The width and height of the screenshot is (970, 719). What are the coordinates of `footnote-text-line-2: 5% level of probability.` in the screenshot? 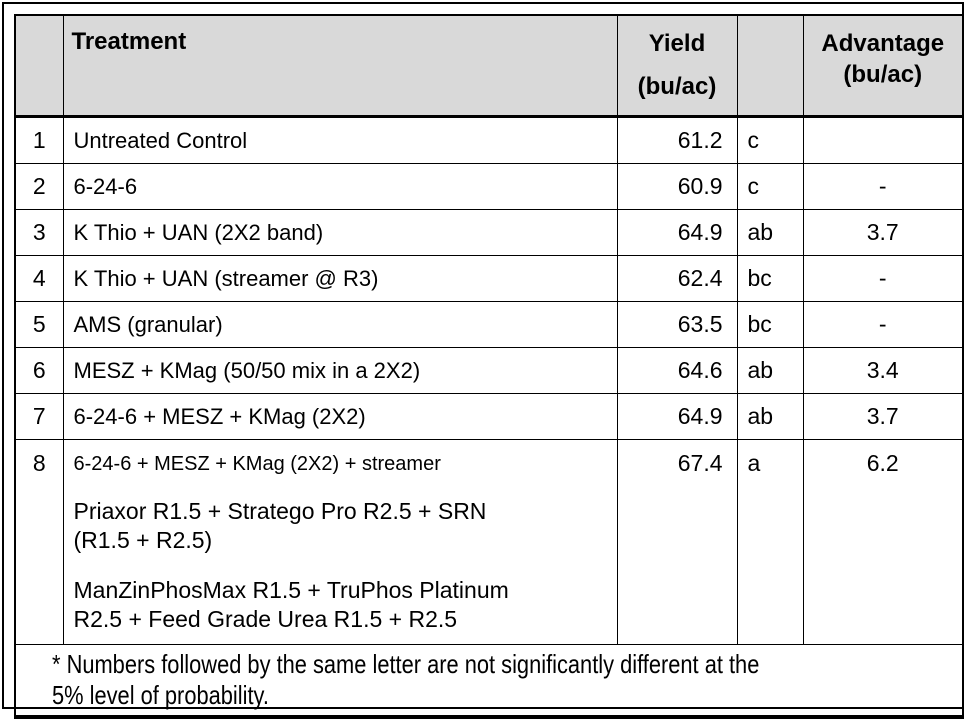 It's located at (160, 695).